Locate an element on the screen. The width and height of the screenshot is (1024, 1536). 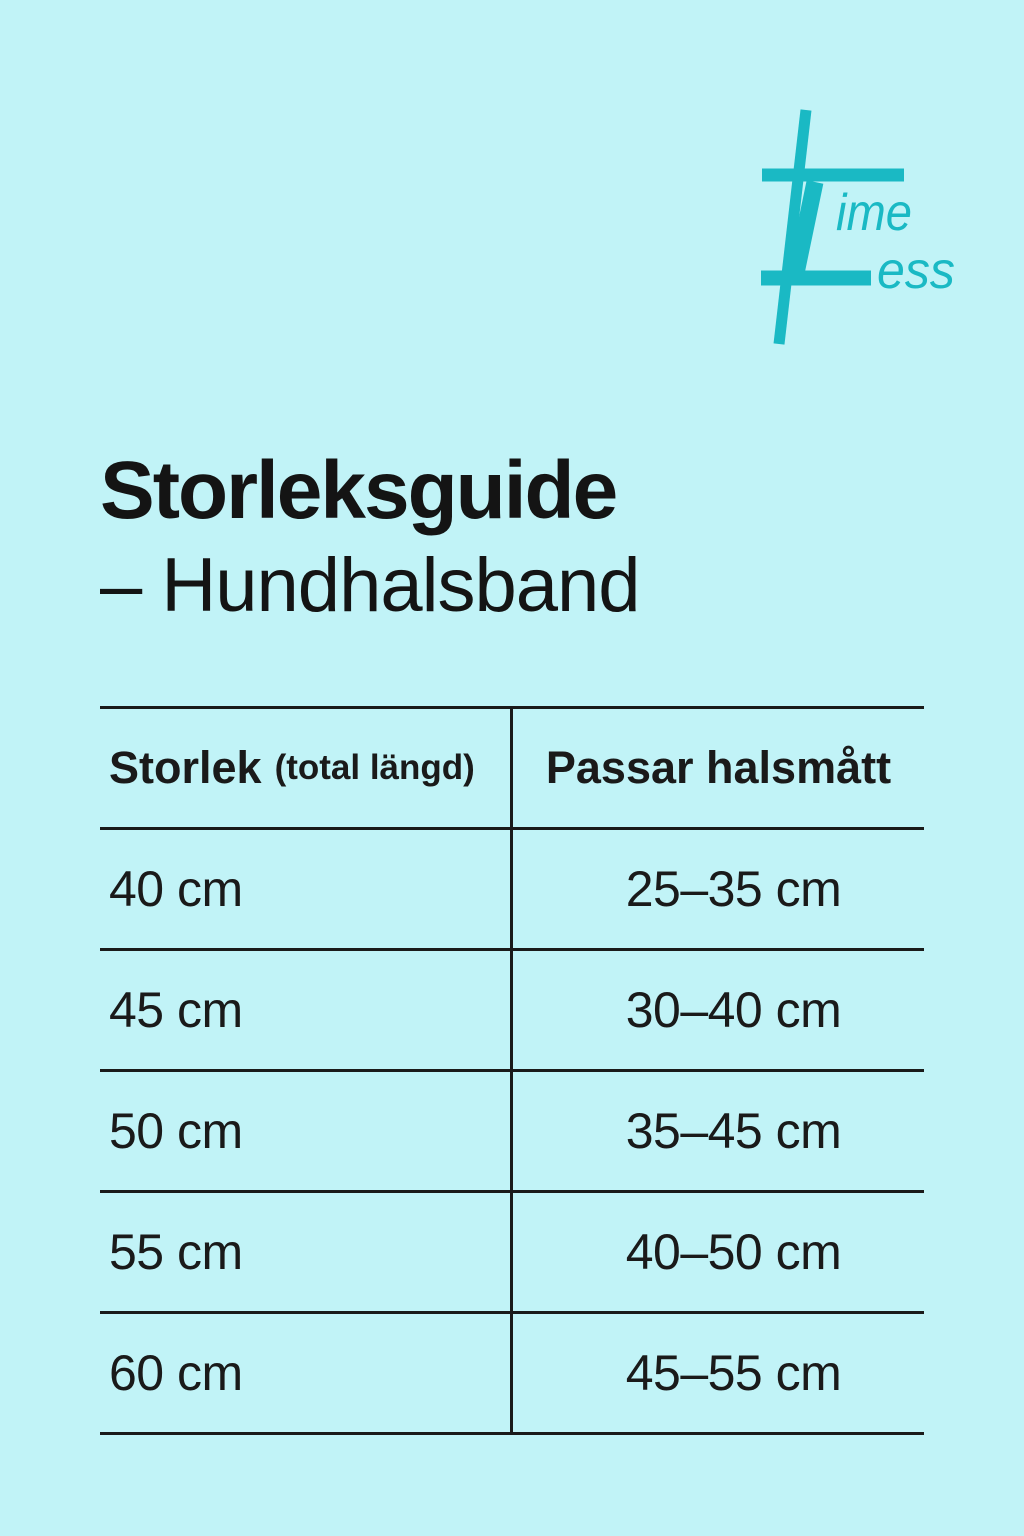
cell-neck: 40–50 cm is located at coordinates (718, 1252).